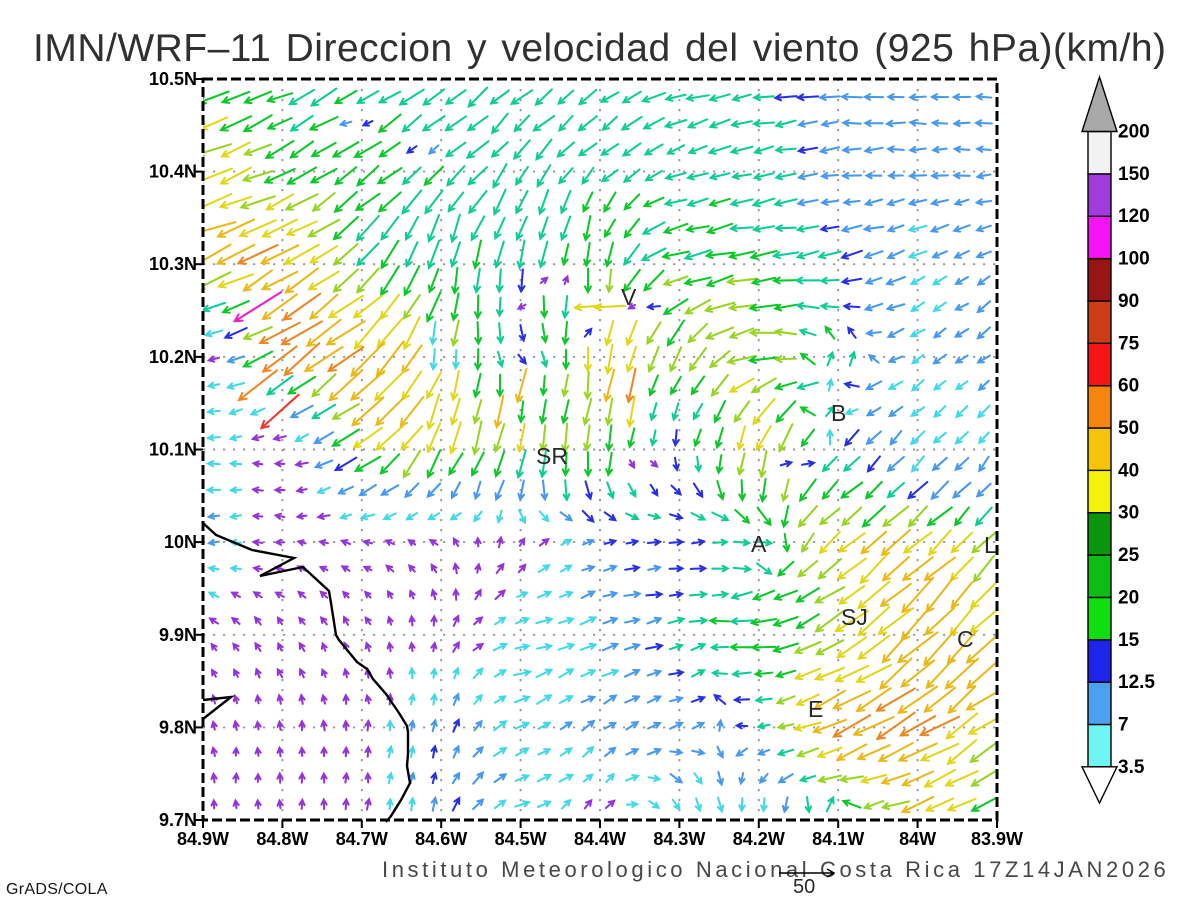  What do you see at coordinates (629, 297) in the screenshot?
I see `svg-text: V` at bounding box center [629, 297].